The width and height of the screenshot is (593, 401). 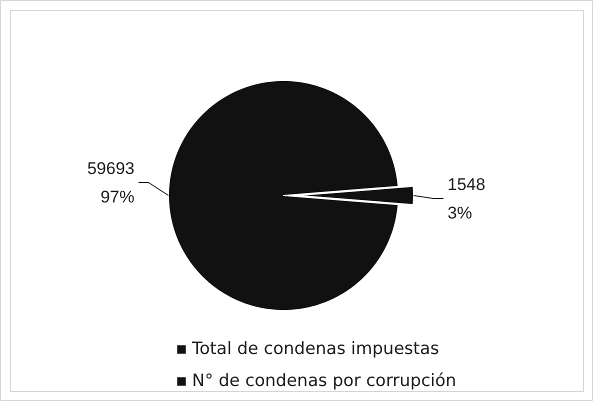 I want to click on data-label: 1548 3%, so click(x=467, y=198).